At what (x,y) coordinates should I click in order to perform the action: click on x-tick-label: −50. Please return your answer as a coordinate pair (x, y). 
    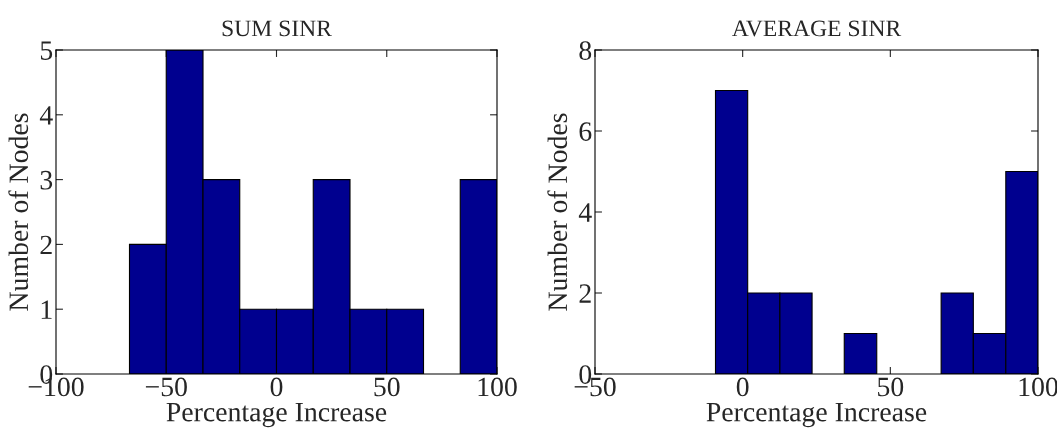
    Looking at the image, I should click on (166, 387).